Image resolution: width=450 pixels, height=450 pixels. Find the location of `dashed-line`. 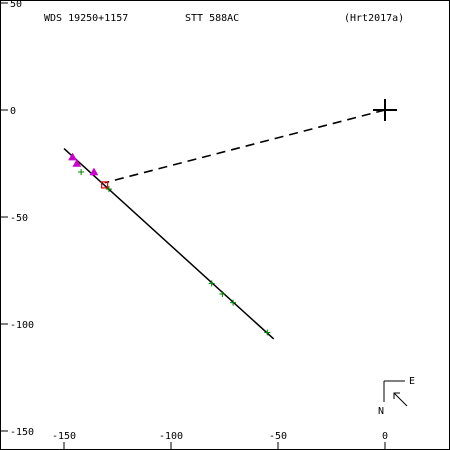

dashed-line is located at coordinates (245, 146).